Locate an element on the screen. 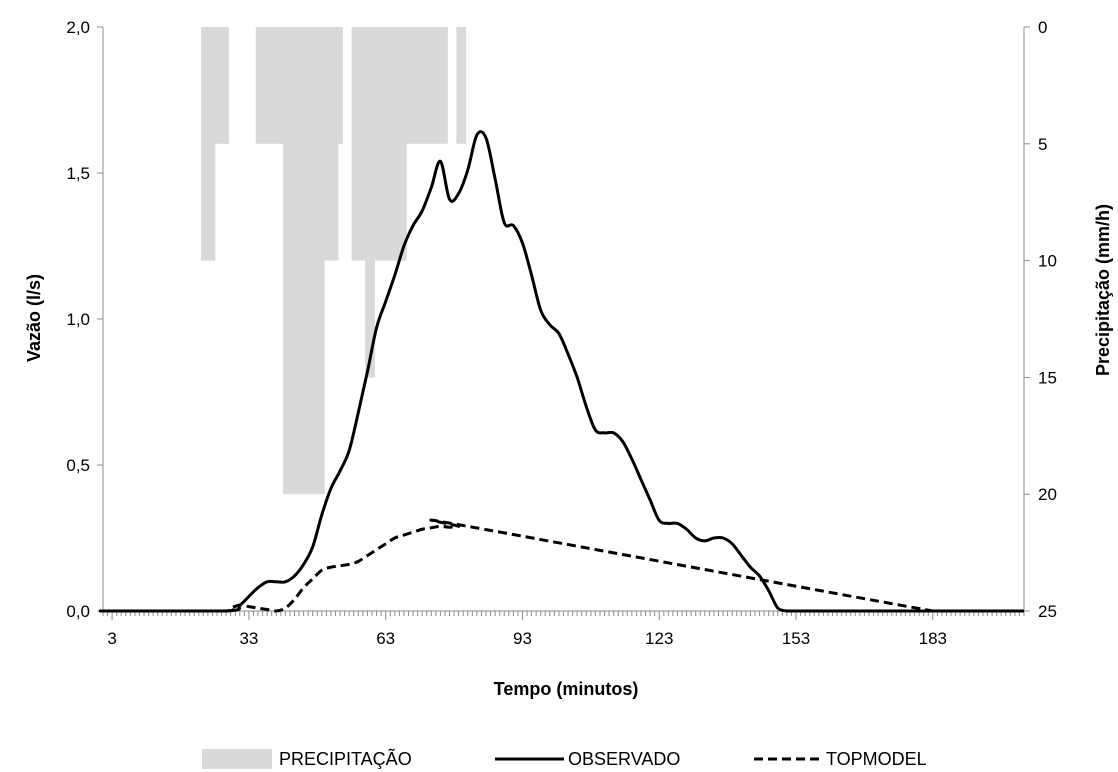 The image size is (1118, 772). right-y-tick-label: 15 is located at coordinates (1047, 377).